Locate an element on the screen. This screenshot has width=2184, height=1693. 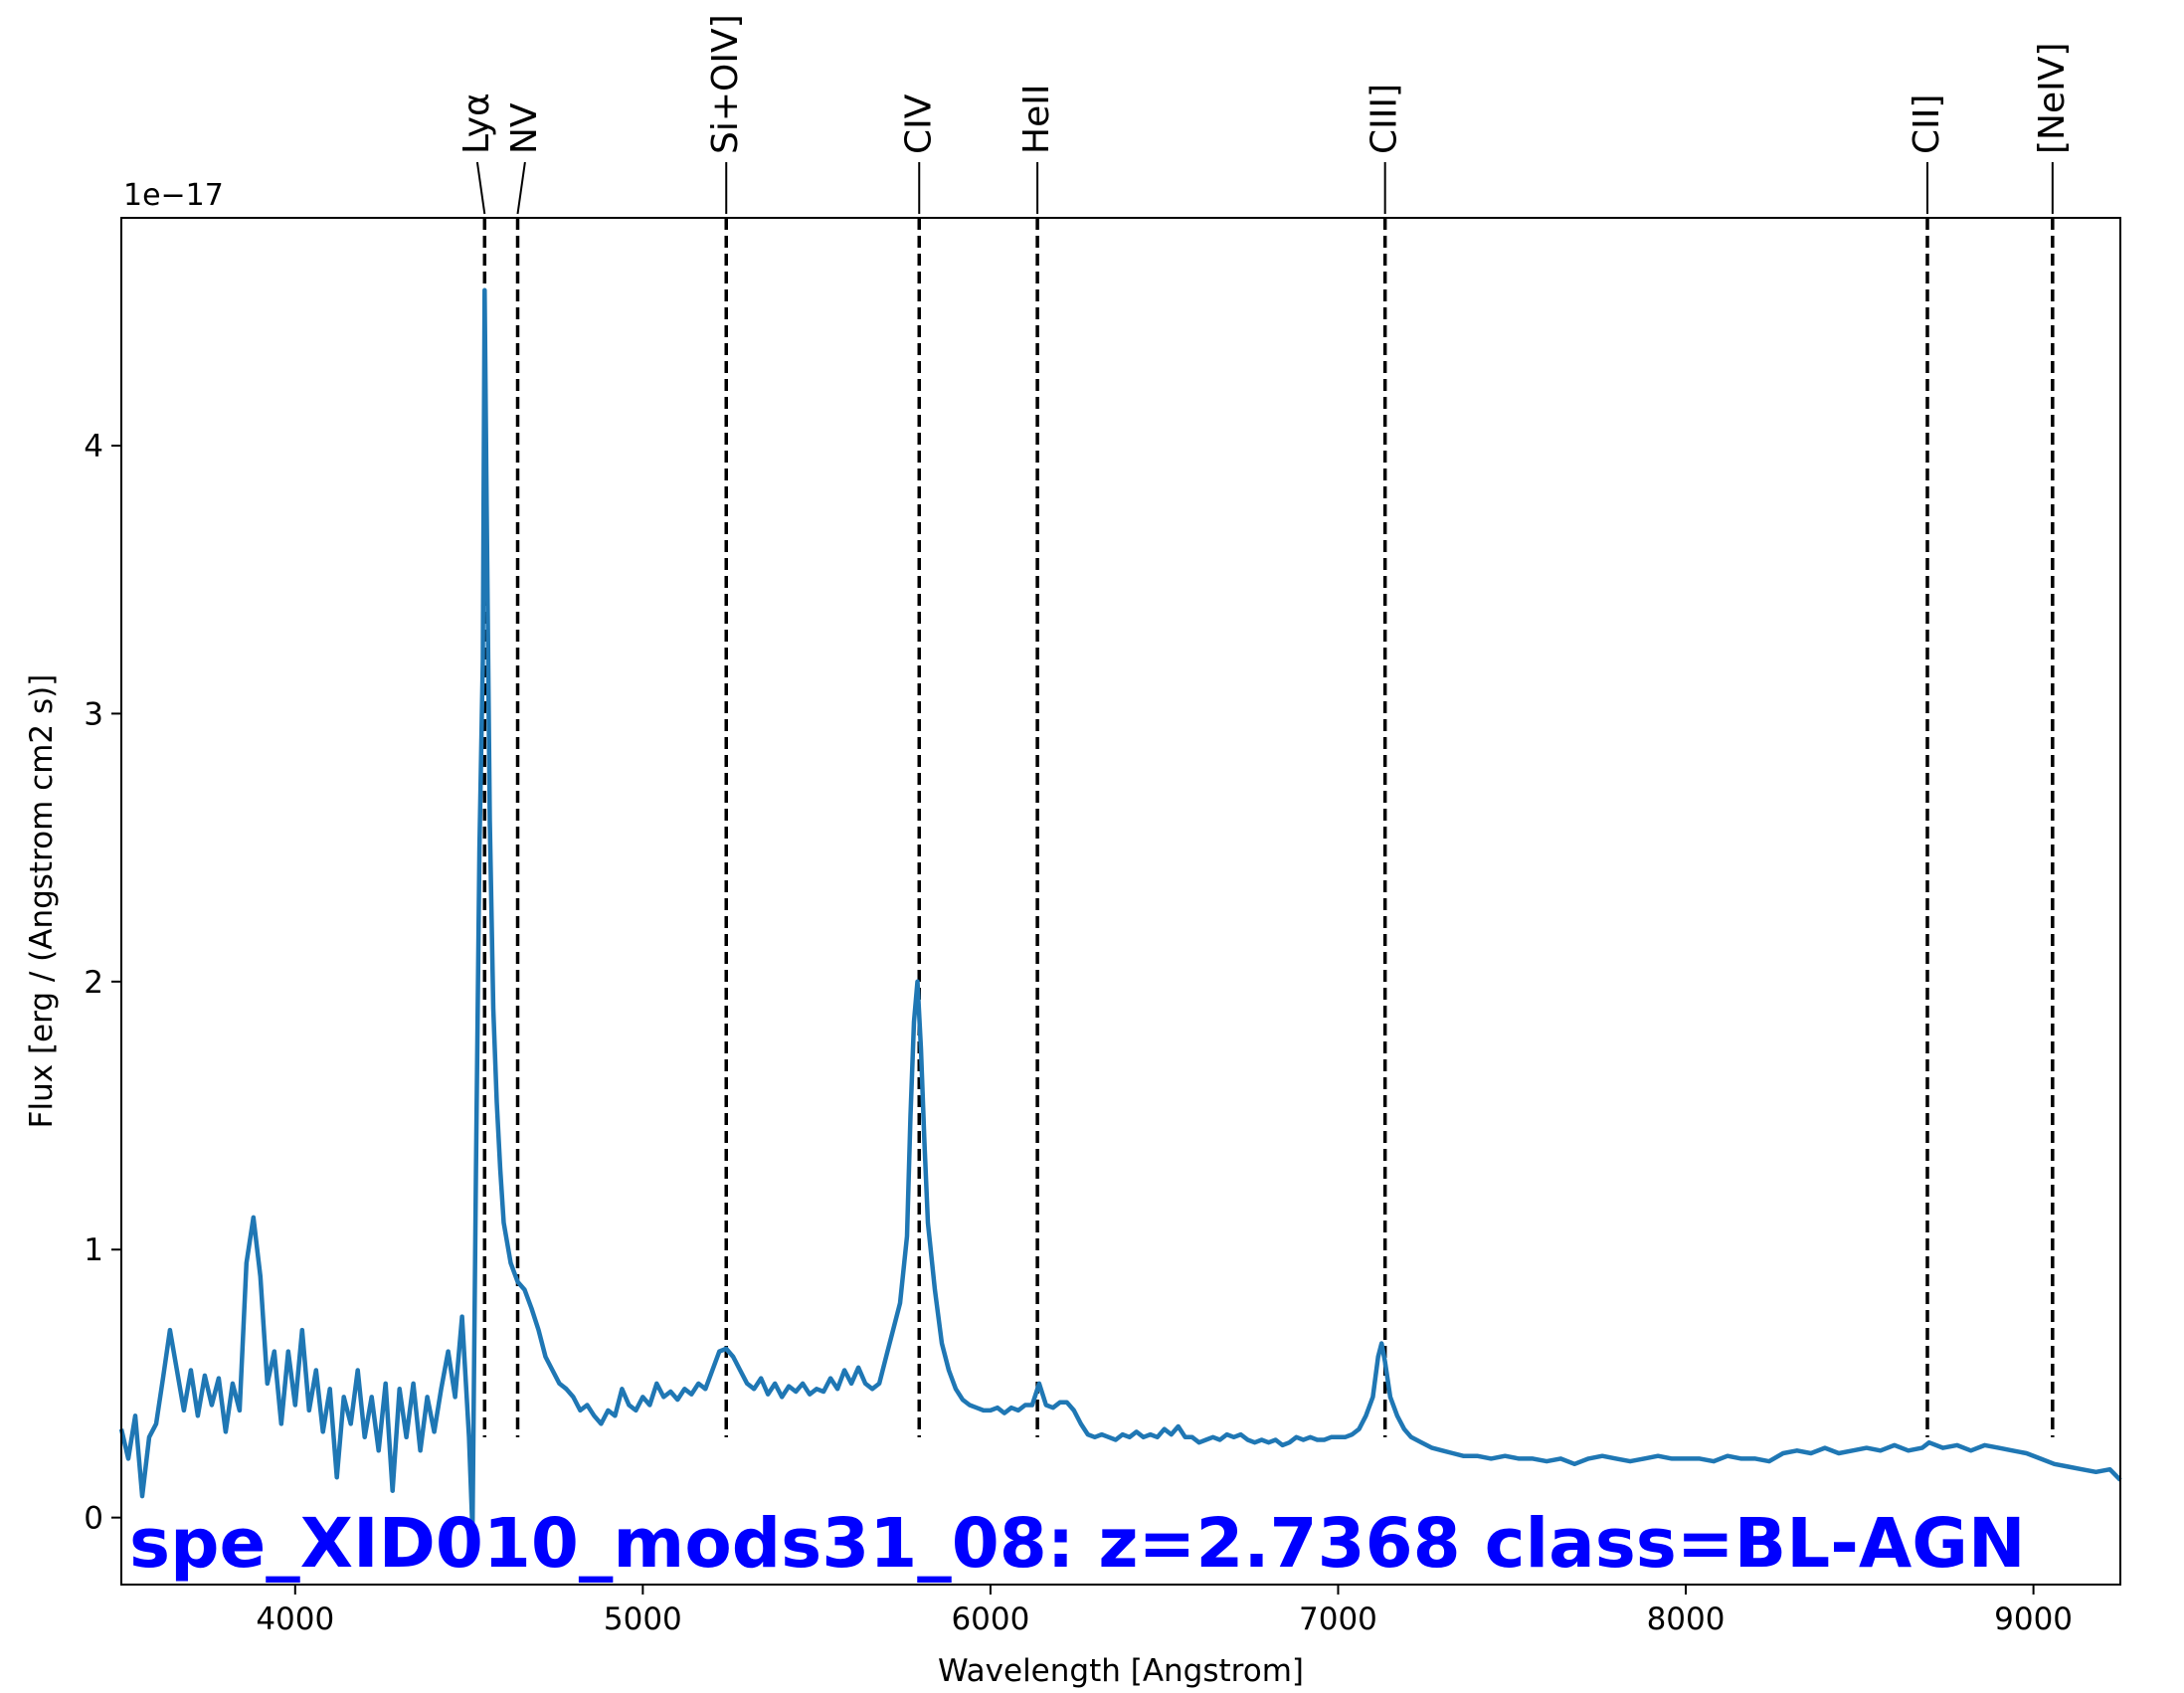
emission-line-label: Lyα is located at coordinates (476, 123).